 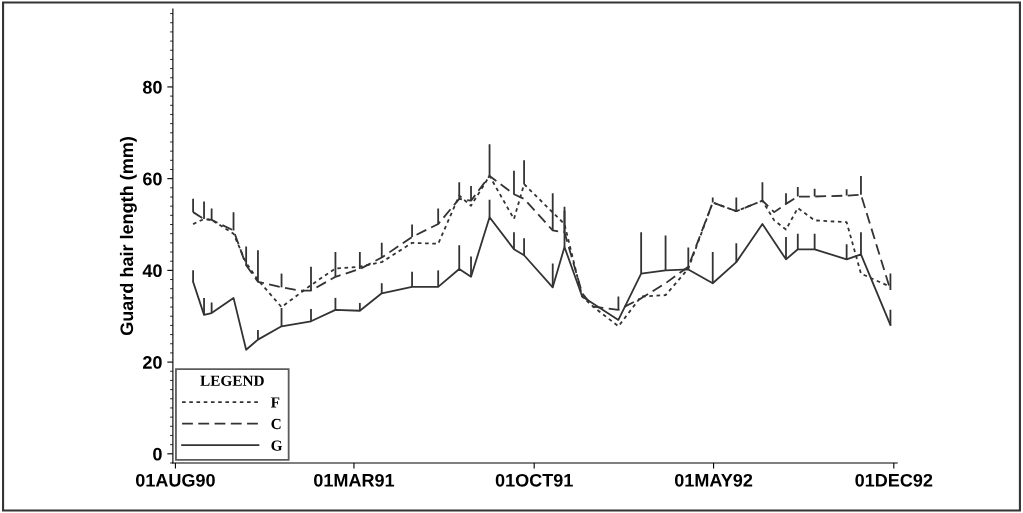 What do you see at coordinates (277, 445) in the screenshot?
I see `legend-label: G` at bounding box center [277, 445].